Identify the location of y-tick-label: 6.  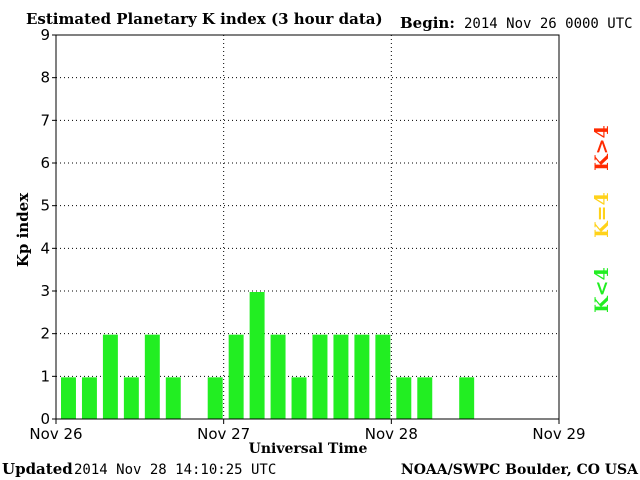
(45, 163).